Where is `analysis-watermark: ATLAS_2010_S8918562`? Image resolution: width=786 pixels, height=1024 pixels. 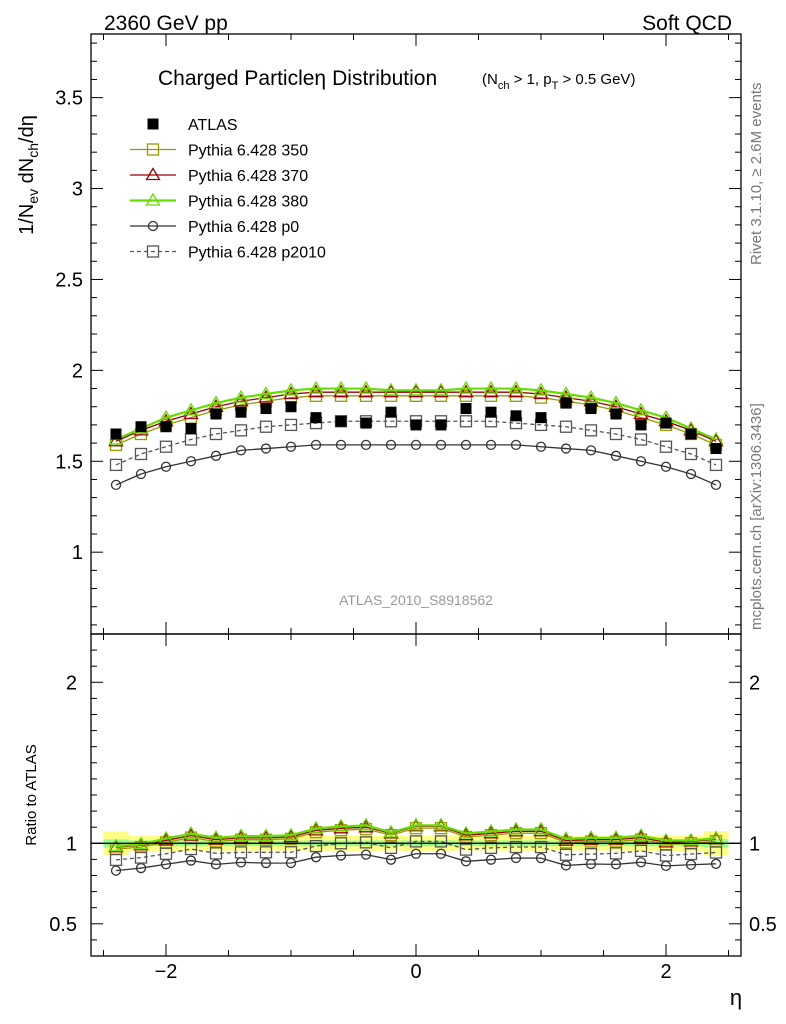
analysis-watermark: ATLAS_2010_S8918562 is located at coordinates (416, 600).